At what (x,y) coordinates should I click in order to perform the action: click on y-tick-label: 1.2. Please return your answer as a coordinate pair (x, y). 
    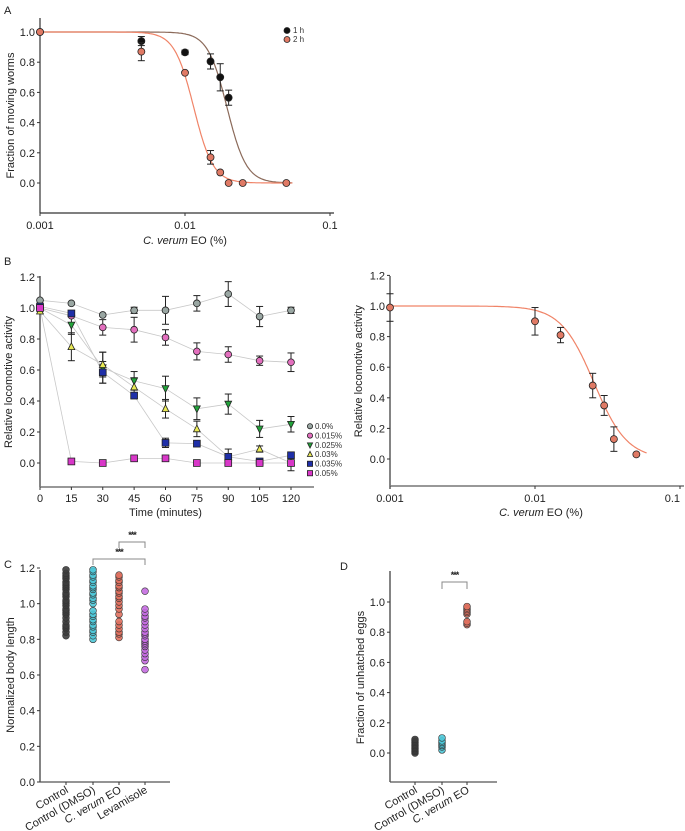
    Looking at the image, I should click on (27, 278).